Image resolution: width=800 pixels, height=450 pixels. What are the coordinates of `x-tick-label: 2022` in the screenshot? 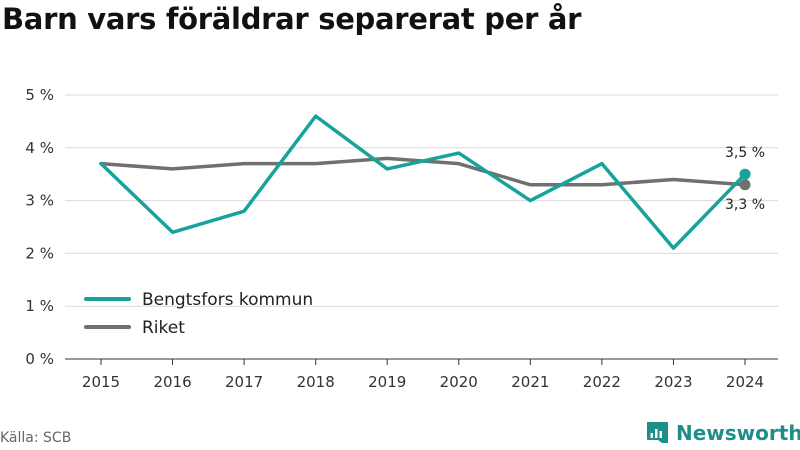 It's located at (602, 382).